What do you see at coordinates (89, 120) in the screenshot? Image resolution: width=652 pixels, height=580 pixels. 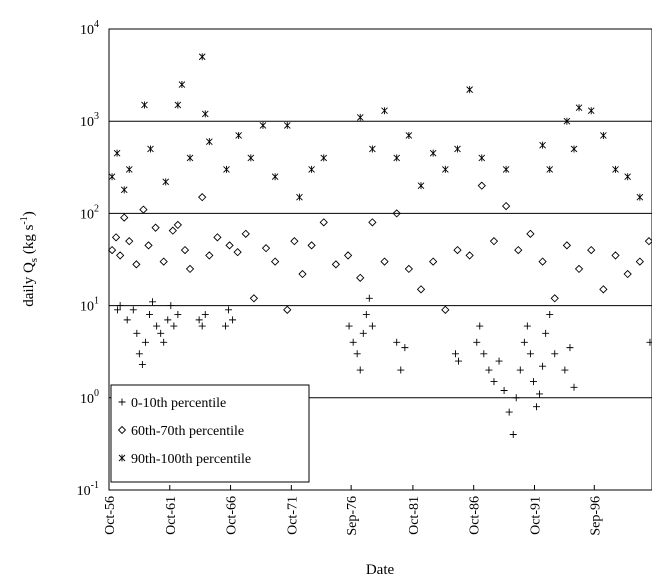 I see `y-tick-label: 10³` at bounding box center [89, 120].